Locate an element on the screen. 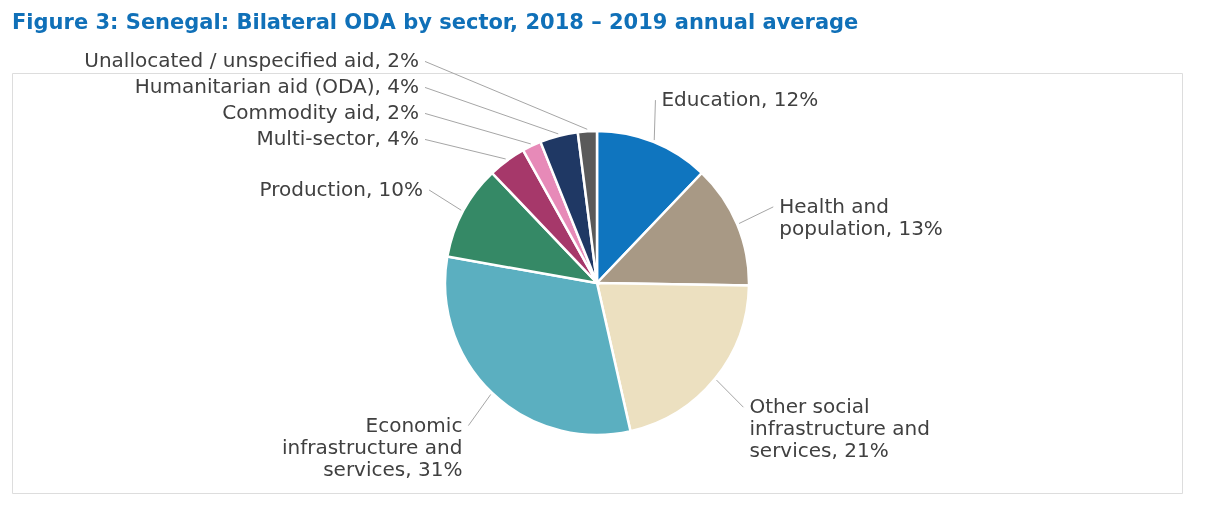  slice-label: Economic infrastructure and services, 31% is located at coordinates (372, 446).